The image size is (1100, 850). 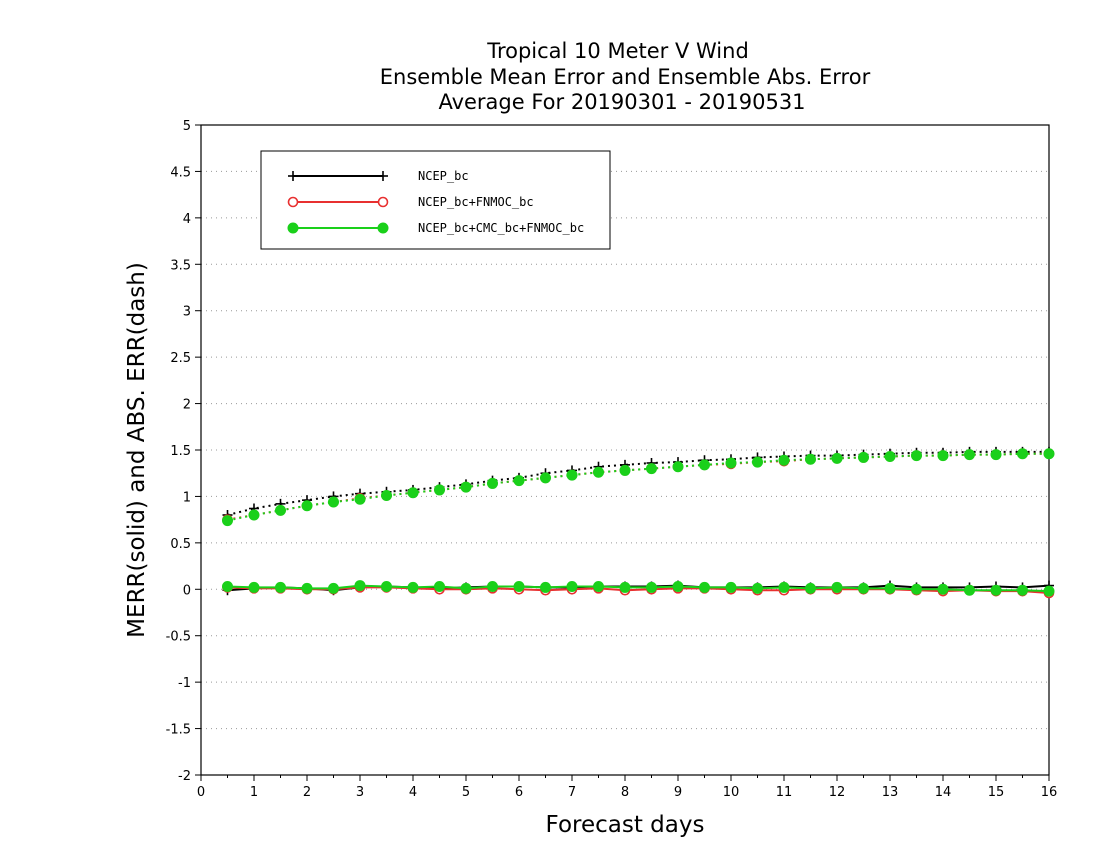 What do you see at coordinates (625, 792) in the screenshot?
I see `x-tick-label: 8` at bounding box center [625, 792].